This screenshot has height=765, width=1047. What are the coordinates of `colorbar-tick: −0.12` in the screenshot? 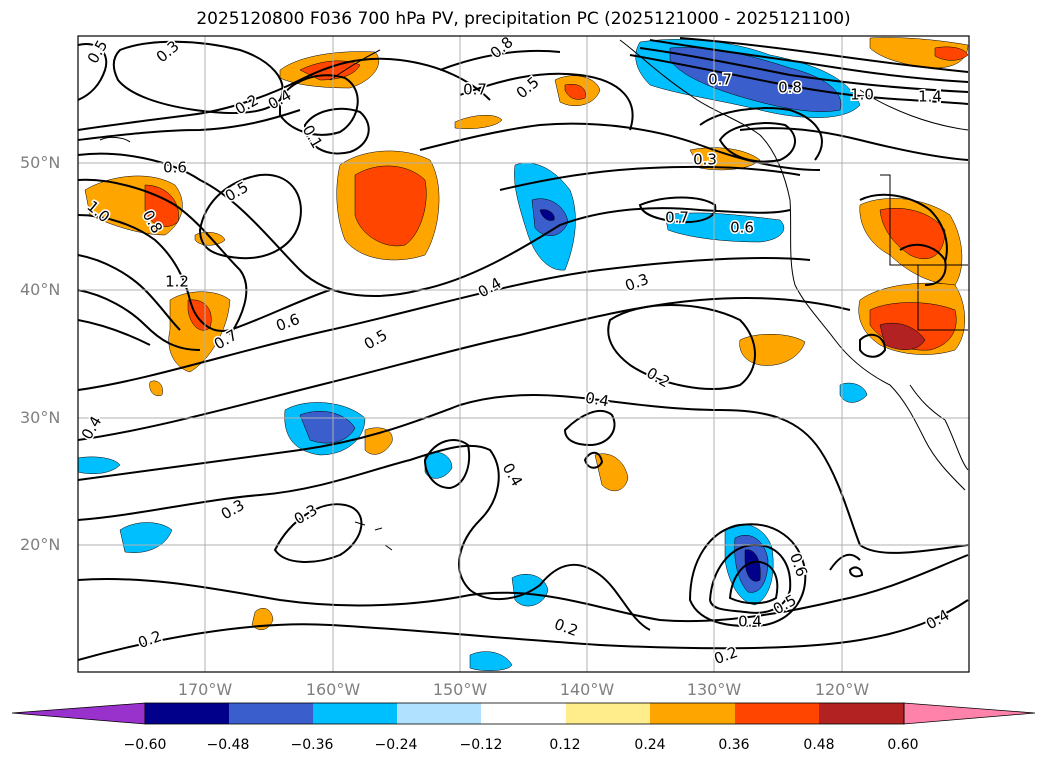 It's located at (481, 745).